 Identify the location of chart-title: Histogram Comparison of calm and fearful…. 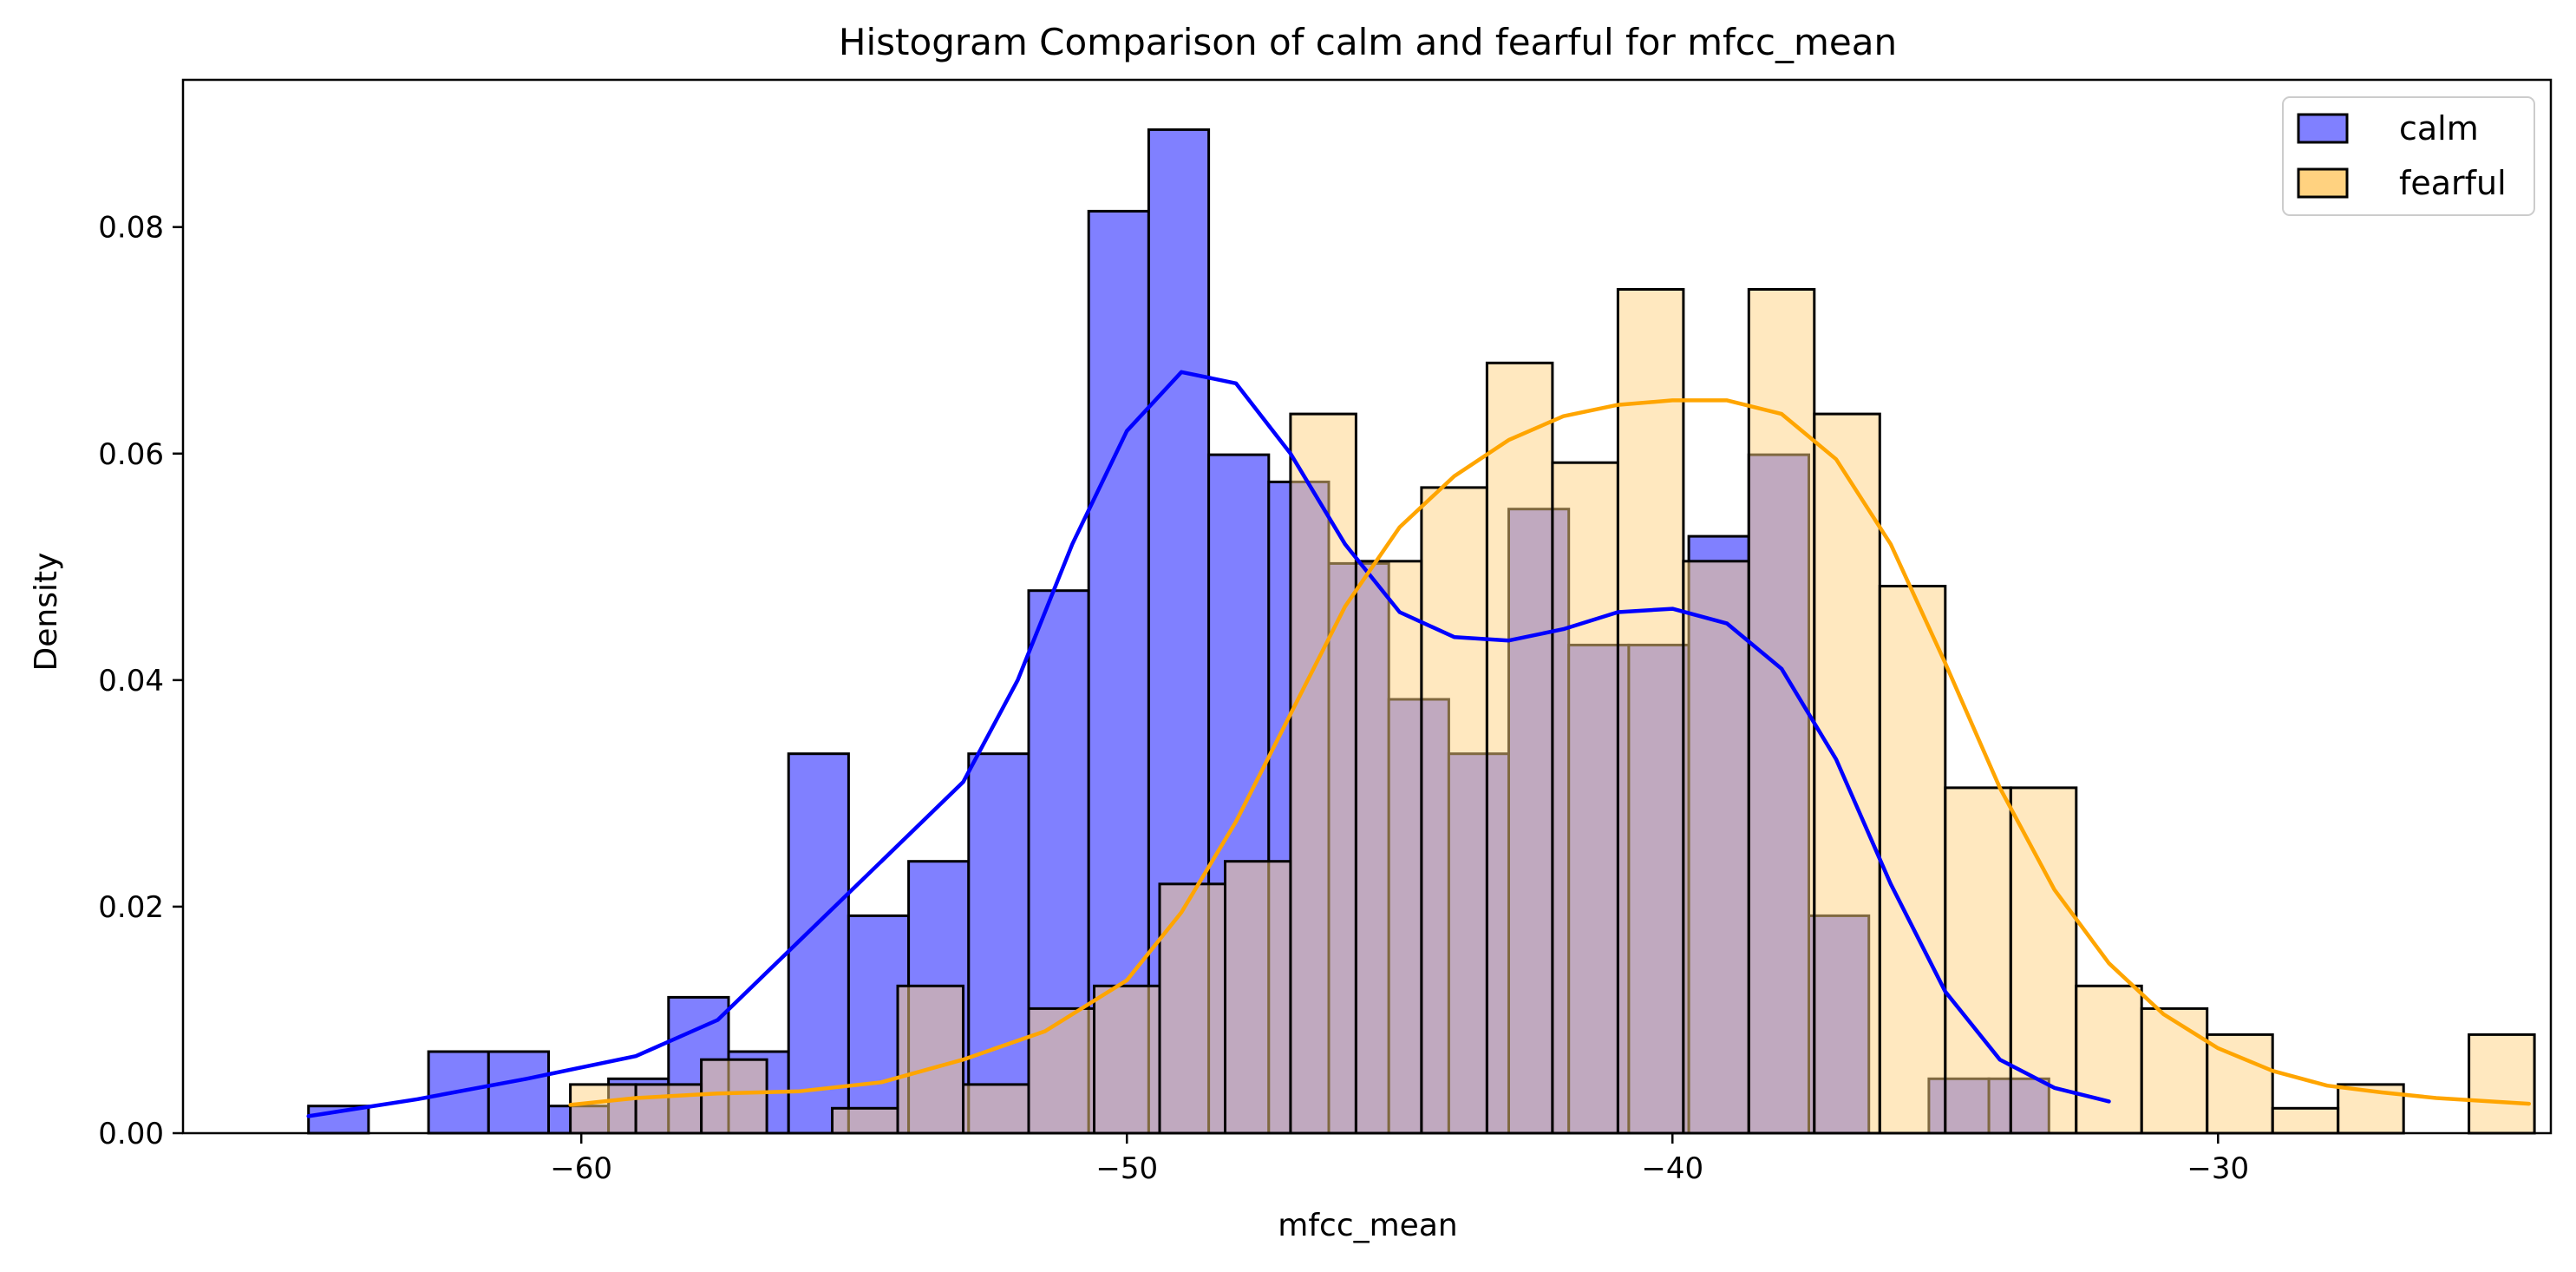
(1368, 42).